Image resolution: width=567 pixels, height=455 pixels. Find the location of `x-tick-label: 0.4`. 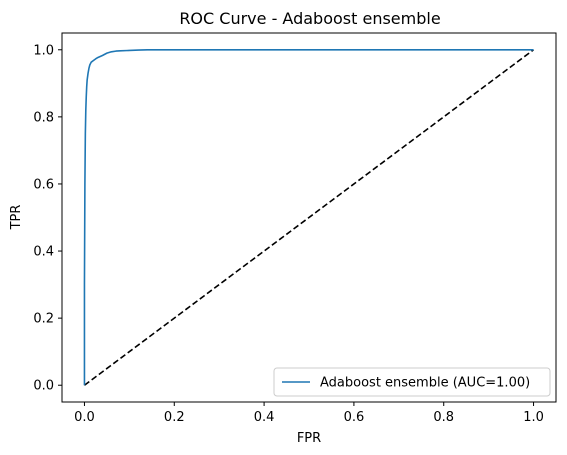

x-tick-label: 0.4 is located at coordinates (264, 417).